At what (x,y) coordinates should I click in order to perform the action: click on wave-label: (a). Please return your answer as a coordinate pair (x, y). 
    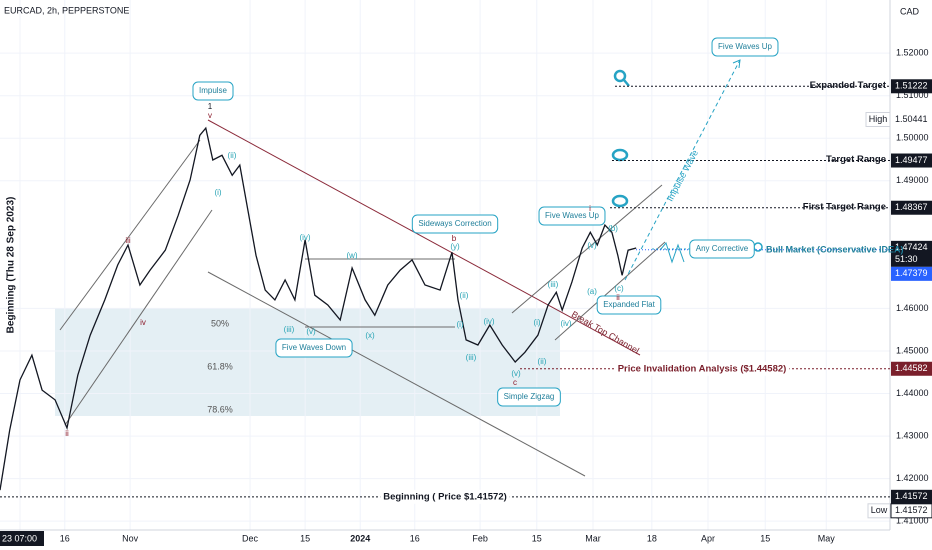
    Looking at the image, I should click on (592, 291).